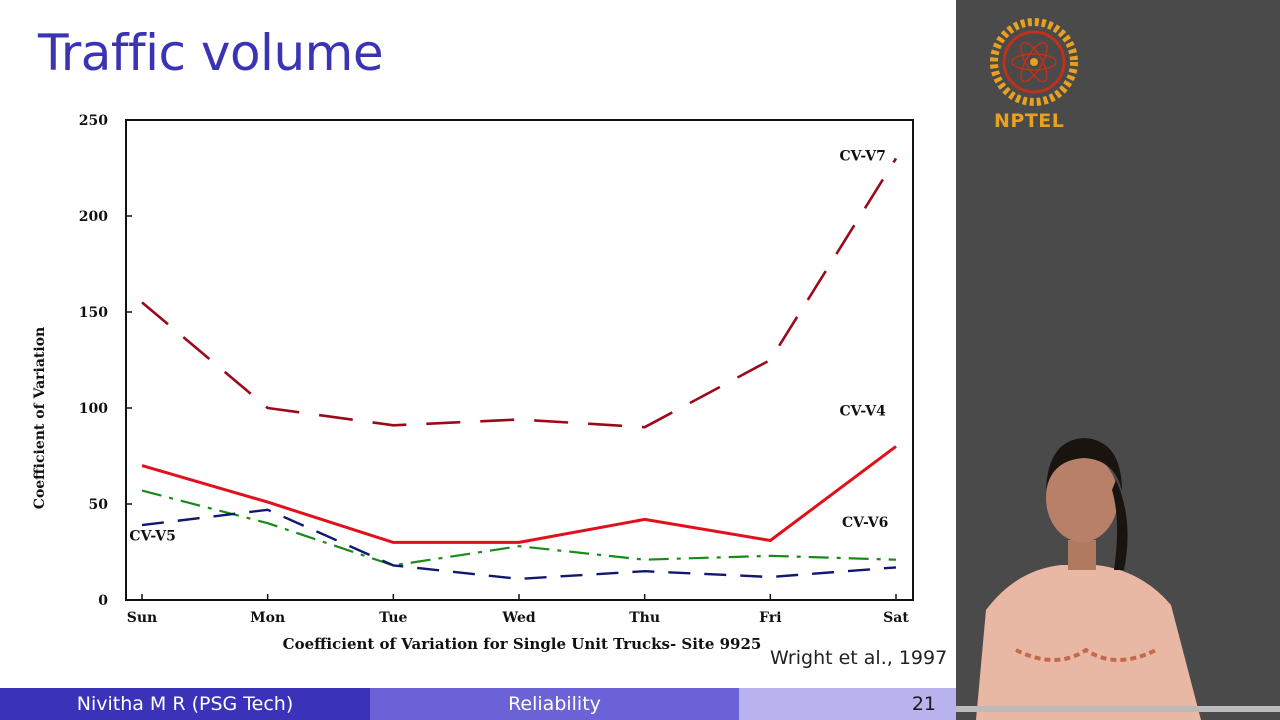  I want to click on footer-author: Nivitha M R (PSG Tech), so click(185, 704).